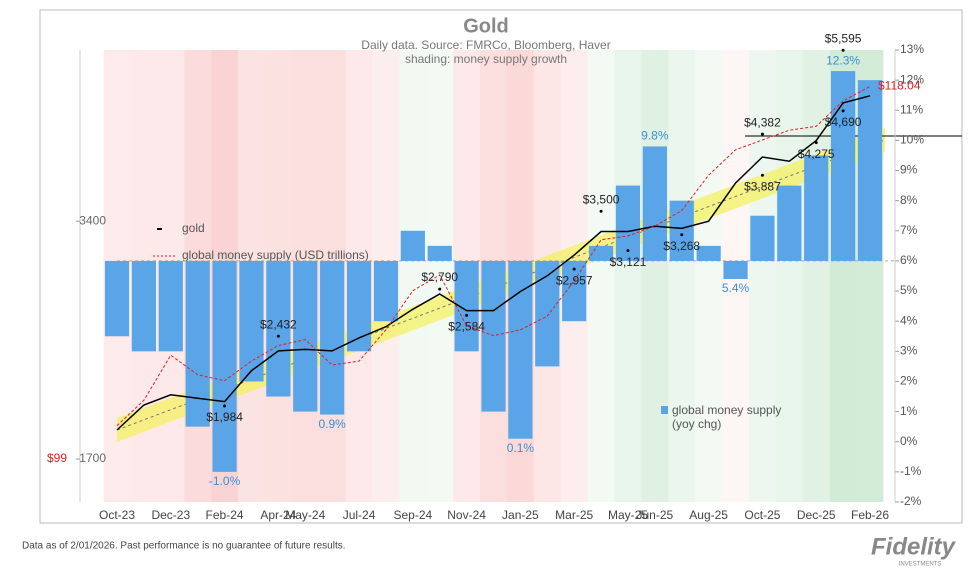  Describe the element at coordinates (275, 255) in the screenshot. I see `legend-label: global money supply (USD trillions)` at that location.